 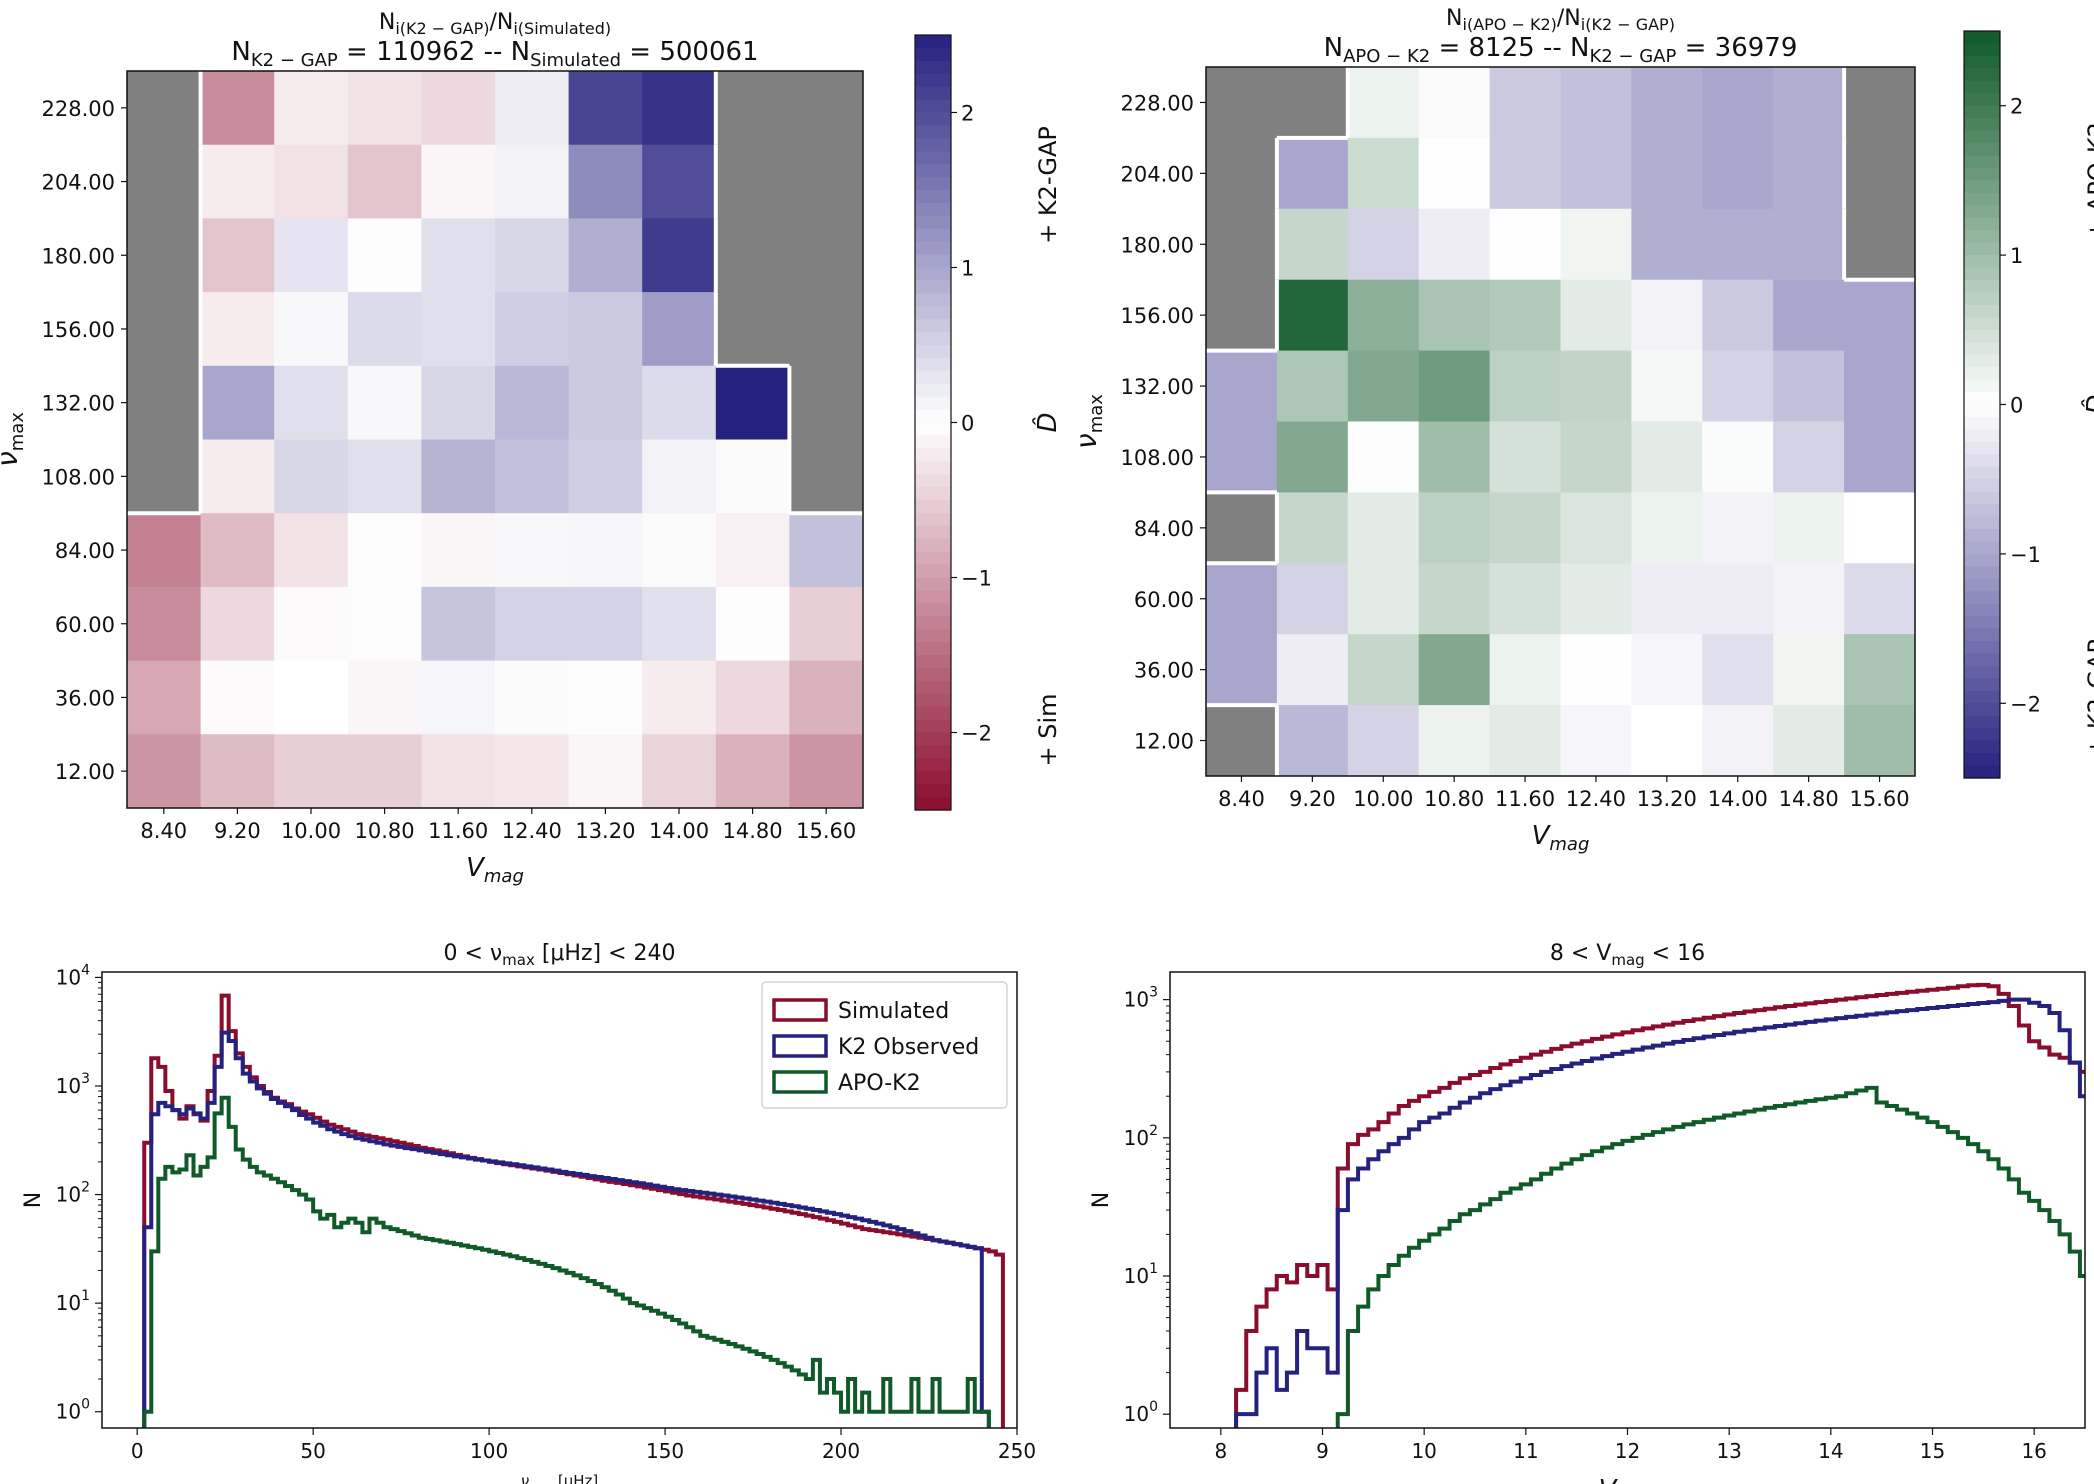 What do you see at coordinates (2088, 698) in the screenshot?
I see `colorbar-bottom-label: + K2-GAP` at bounding box center [2088, 698].